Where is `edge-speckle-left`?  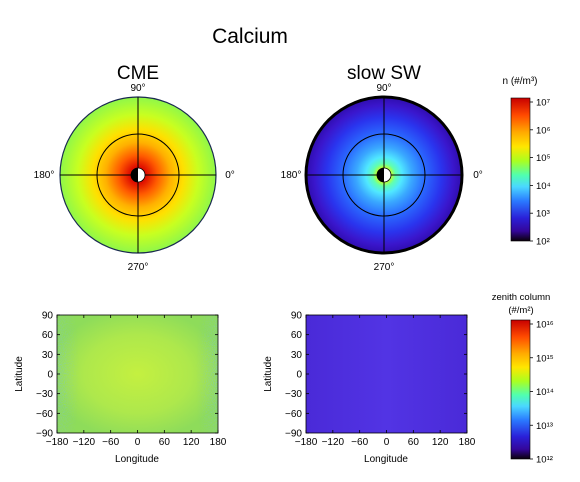
edge-speckle-left is located at coordinates (68, 374).